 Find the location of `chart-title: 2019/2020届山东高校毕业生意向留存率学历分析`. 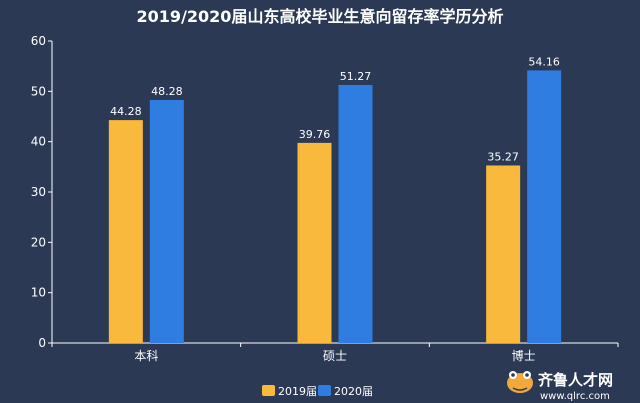

chart-title: 2019/2020届山东高校毕业生意向留存率学历分析 is located at coordinates (320, 16).